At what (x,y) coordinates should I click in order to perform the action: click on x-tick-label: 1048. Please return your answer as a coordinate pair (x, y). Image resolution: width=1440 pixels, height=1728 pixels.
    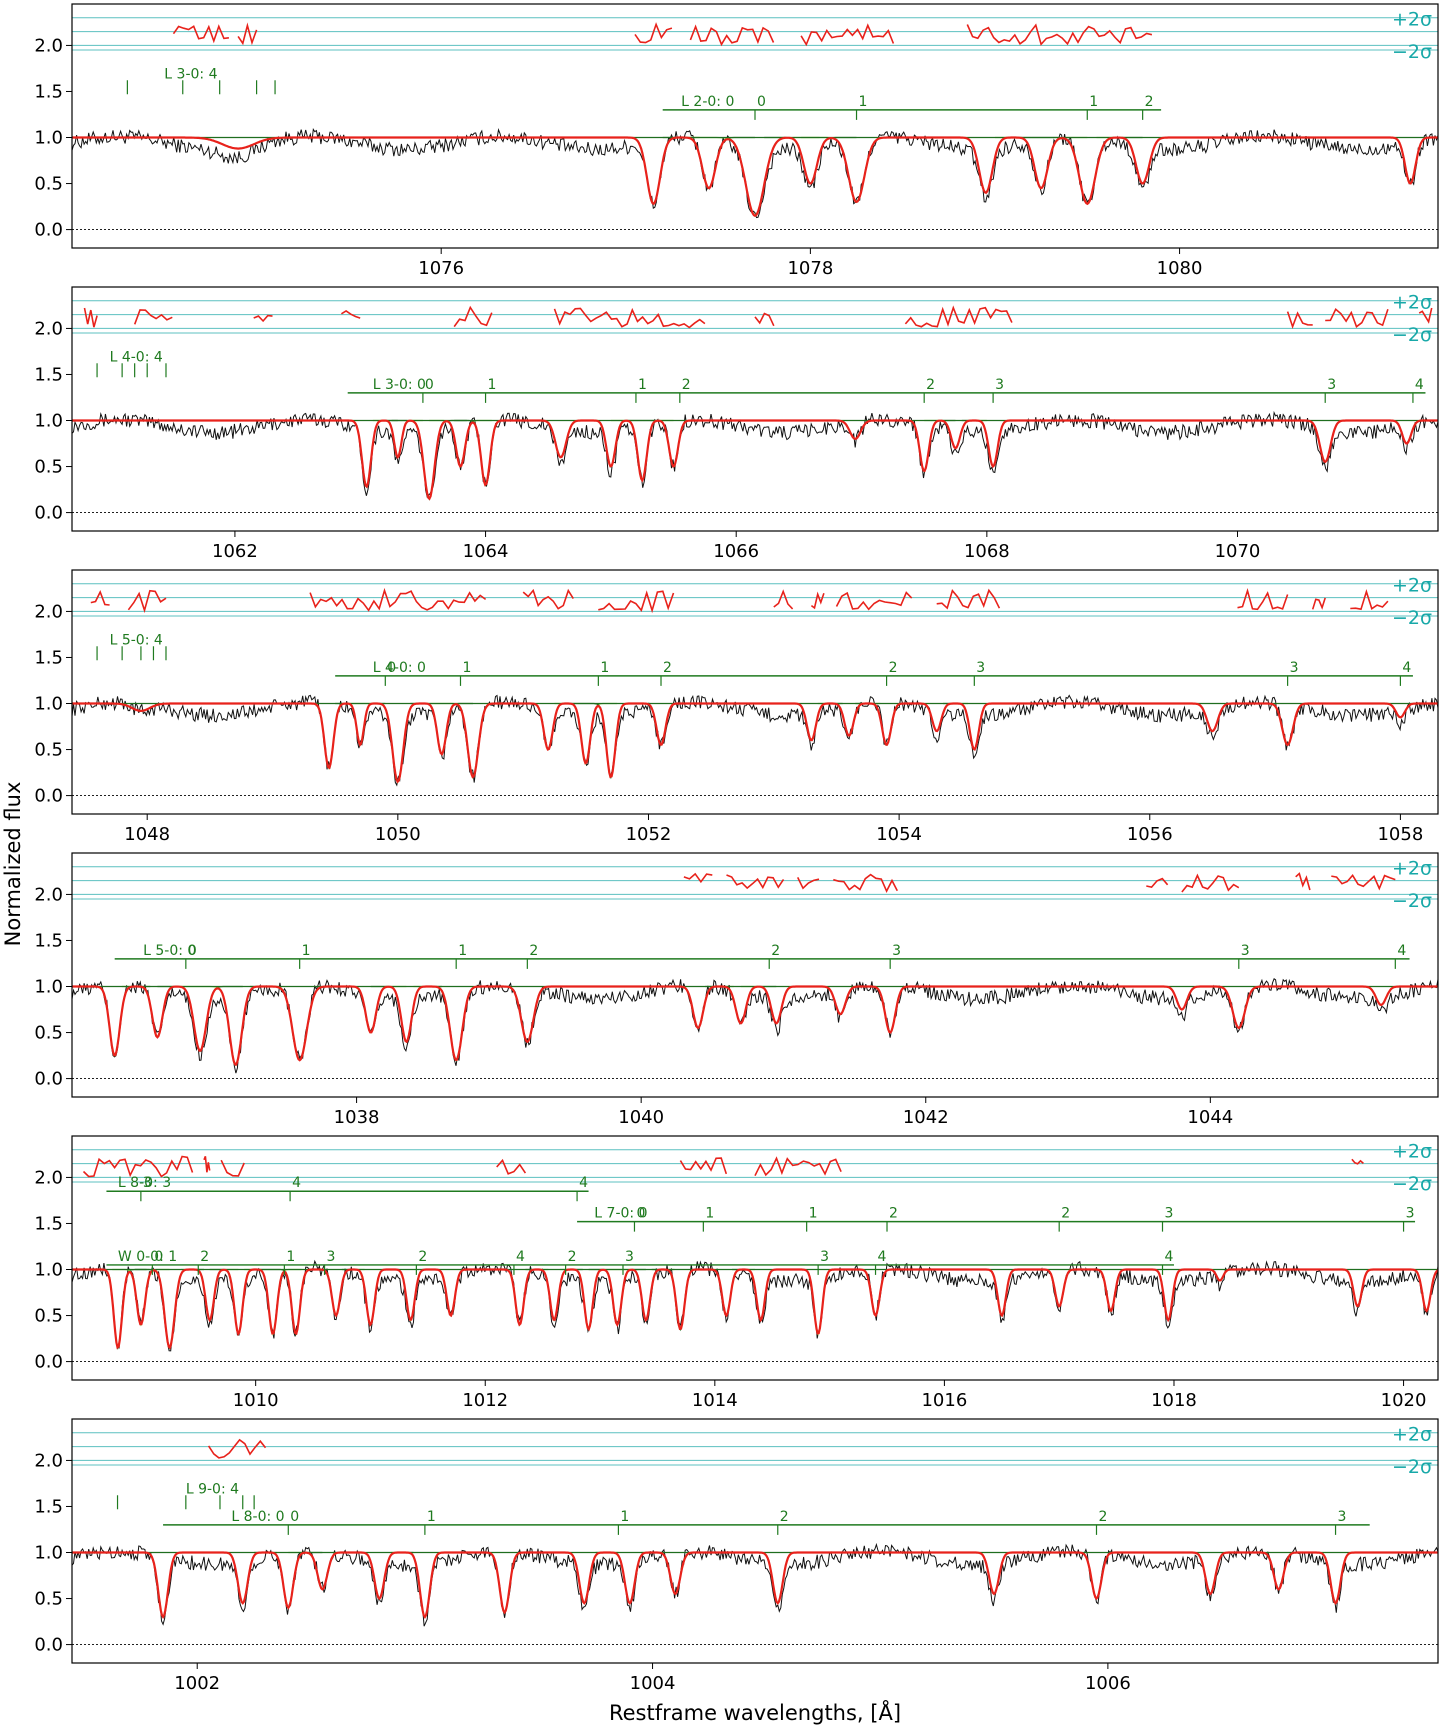
    Looking at the image, I should click on (147, 834).